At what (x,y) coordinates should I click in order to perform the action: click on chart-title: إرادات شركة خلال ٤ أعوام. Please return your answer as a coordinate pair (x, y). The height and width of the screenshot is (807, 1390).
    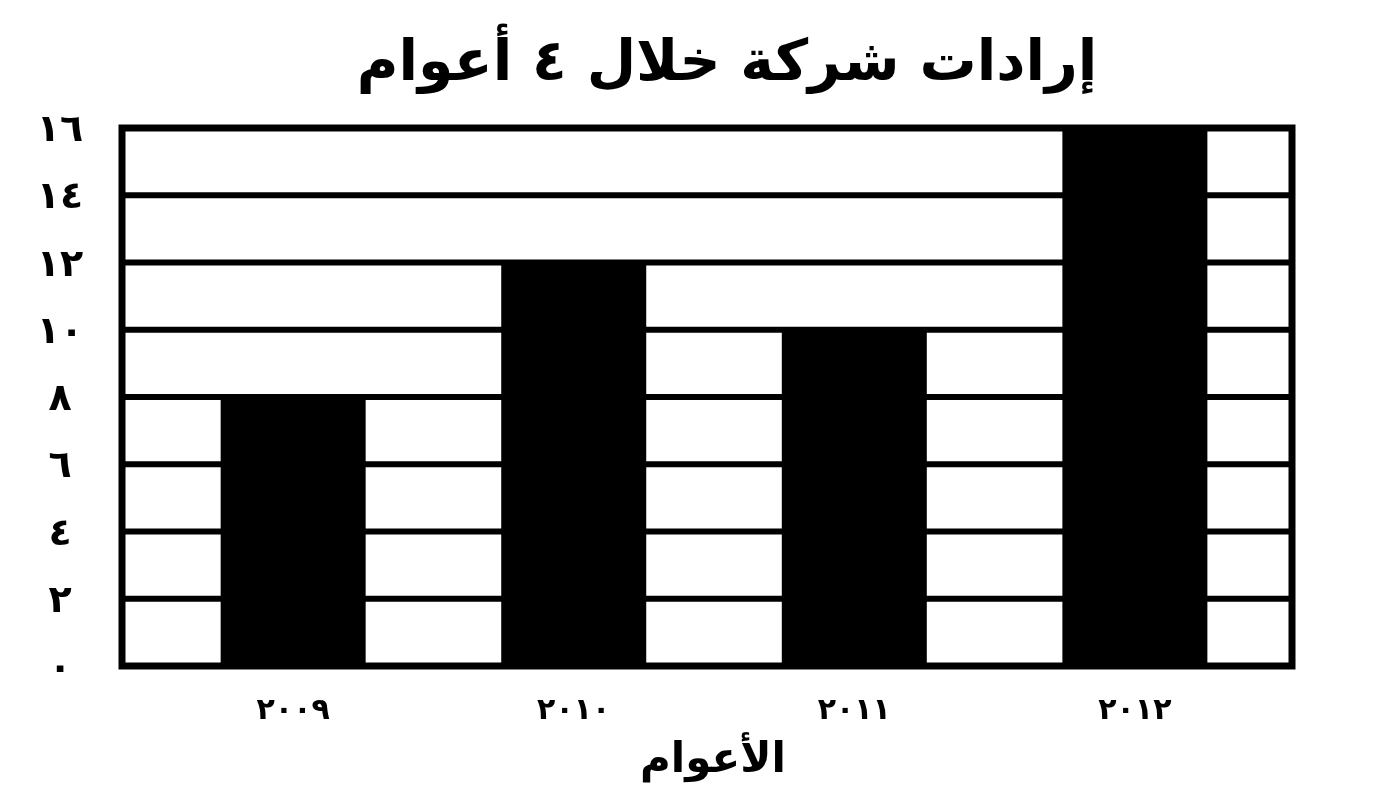
    Looking at the image, I should click on (727, 59).